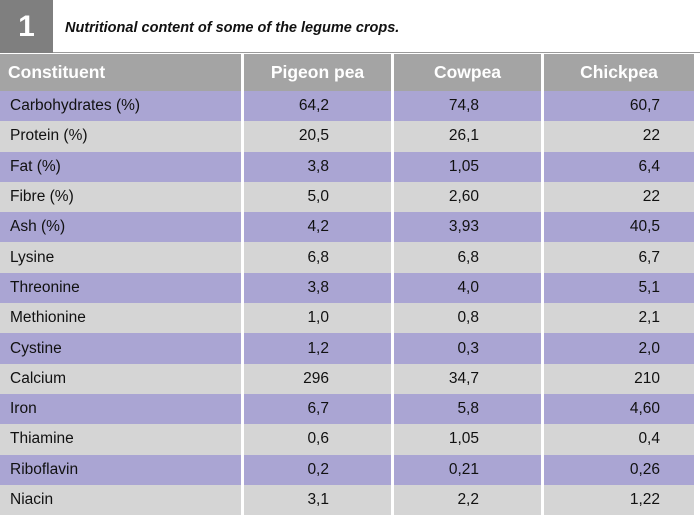  What do you see at coordinates (120, 166) in the screenshot?
I see `constituent-cell: Fat (%)` at bounding box center [120, 166].